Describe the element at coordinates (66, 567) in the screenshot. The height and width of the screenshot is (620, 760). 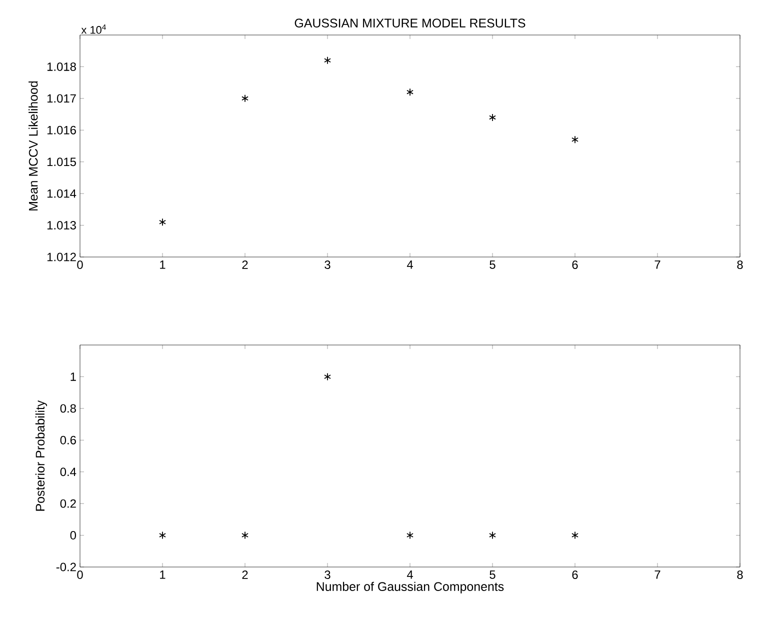
I see `y-tick-label: -0.2` at that location.